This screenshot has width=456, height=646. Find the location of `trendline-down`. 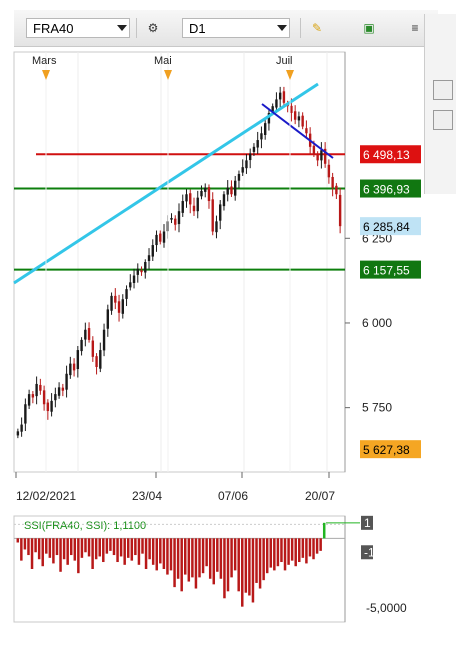

trendline-down is located at coordinates (297, 131).